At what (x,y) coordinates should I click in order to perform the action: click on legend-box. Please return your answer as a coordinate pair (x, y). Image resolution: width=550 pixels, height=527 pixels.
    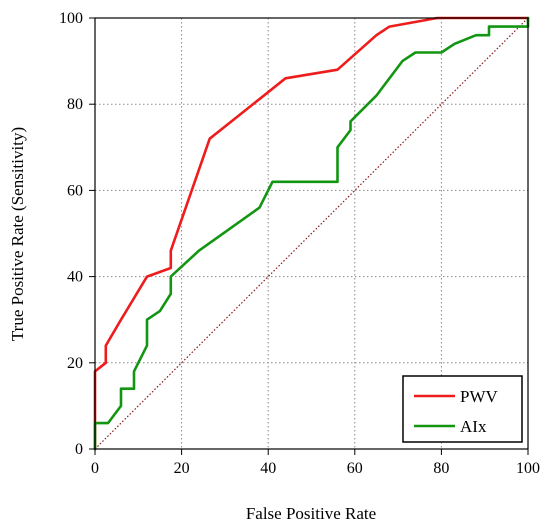
    Looking at the image, I should click on (462, 409).